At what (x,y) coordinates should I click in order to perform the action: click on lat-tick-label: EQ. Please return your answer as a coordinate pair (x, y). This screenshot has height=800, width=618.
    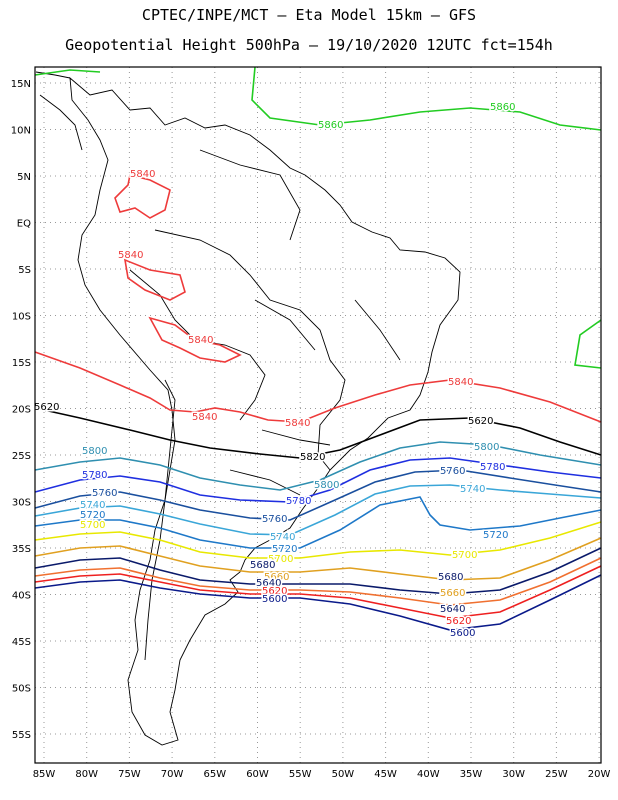
    Looking at the image, I should click on (24, 224).